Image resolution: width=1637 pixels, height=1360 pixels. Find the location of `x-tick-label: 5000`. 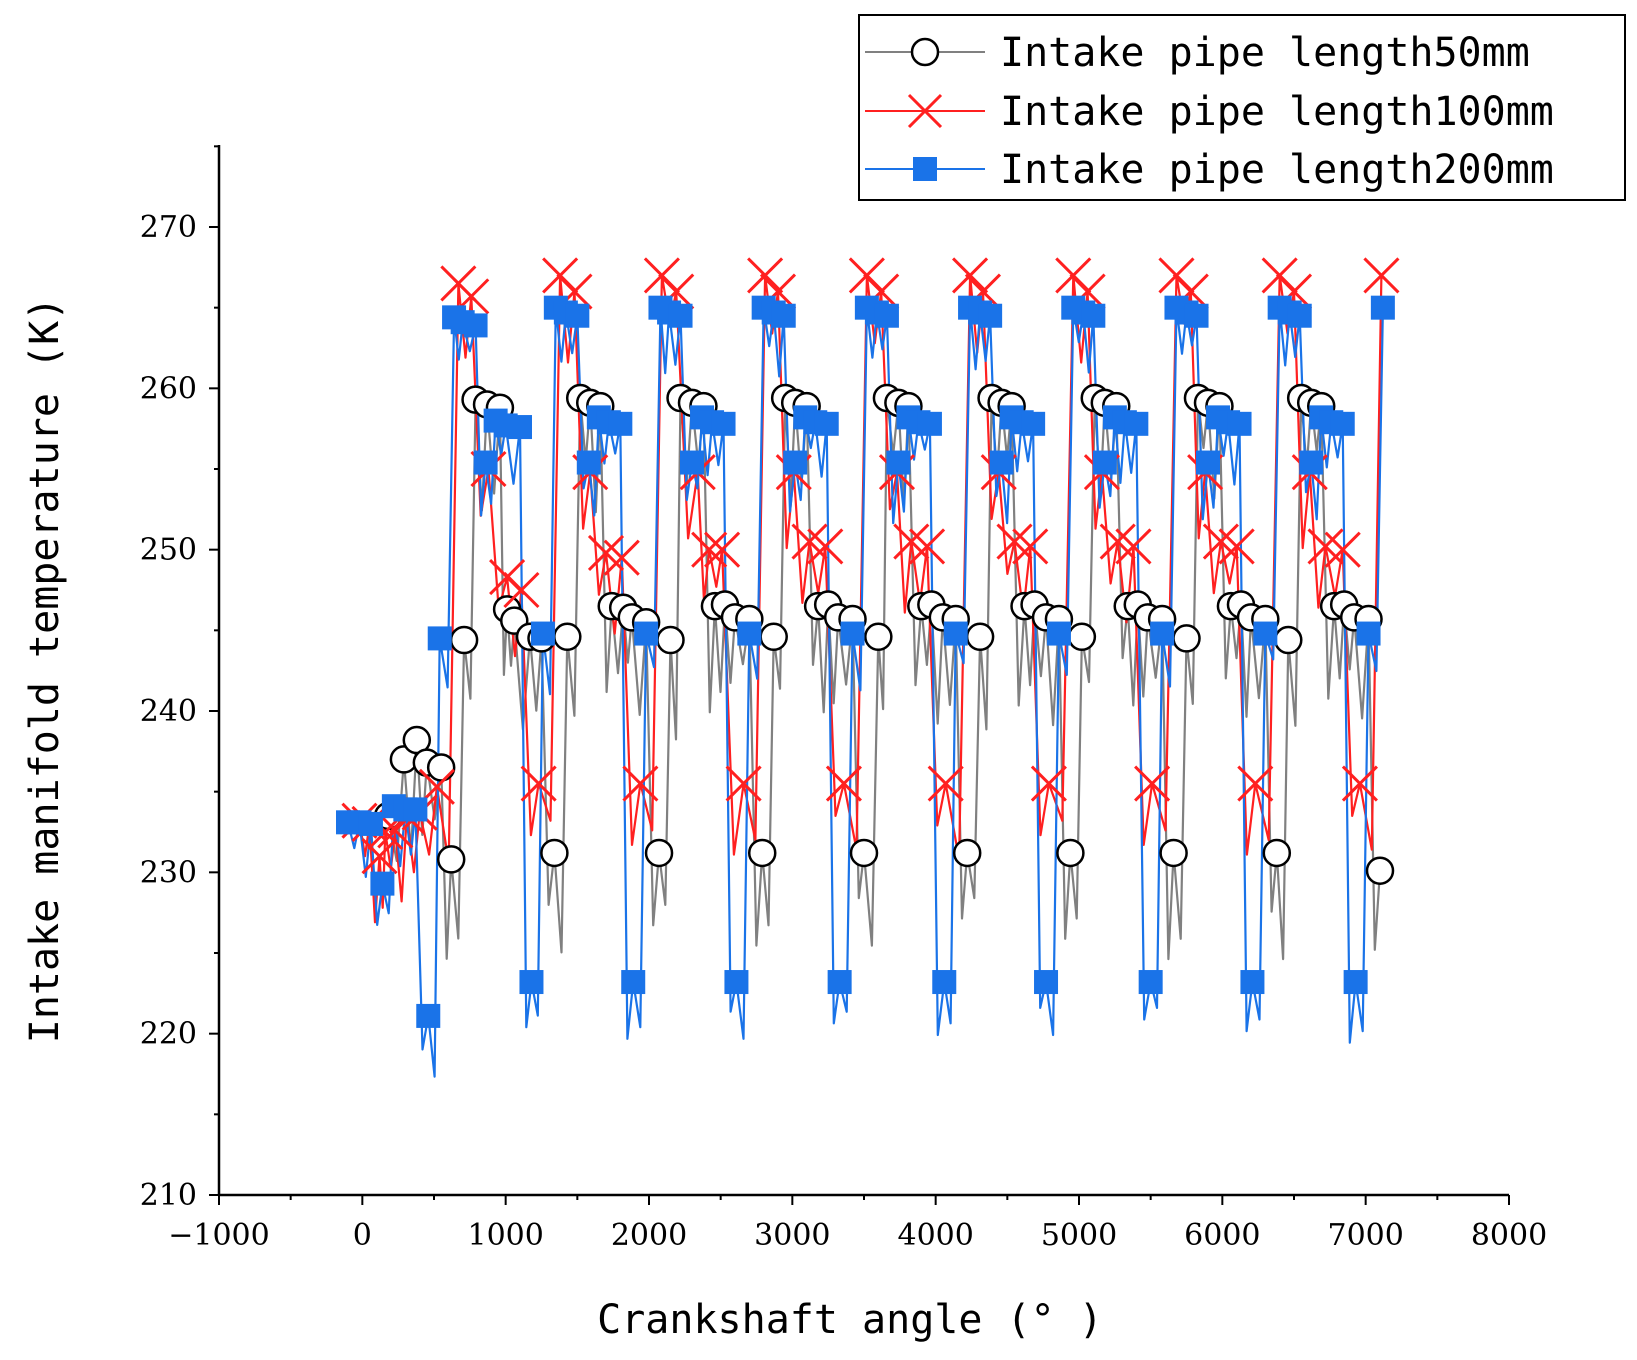

x-tick-label: 5000 is located at coordinates (1079, 1235).